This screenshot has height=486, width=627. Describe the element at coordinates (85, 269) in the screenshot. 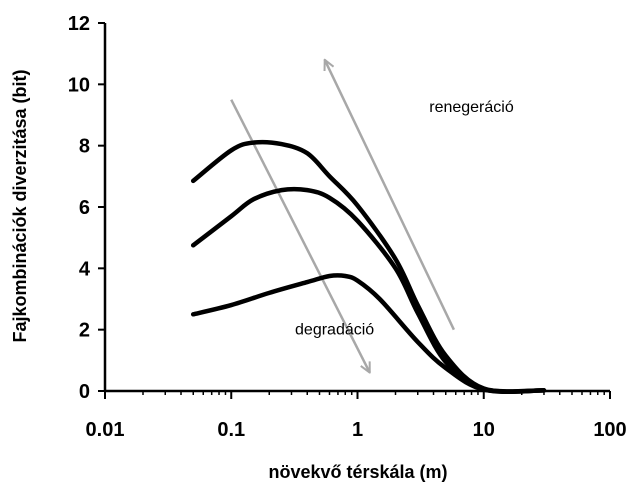

I see `y-tick-label: 4` at that location.